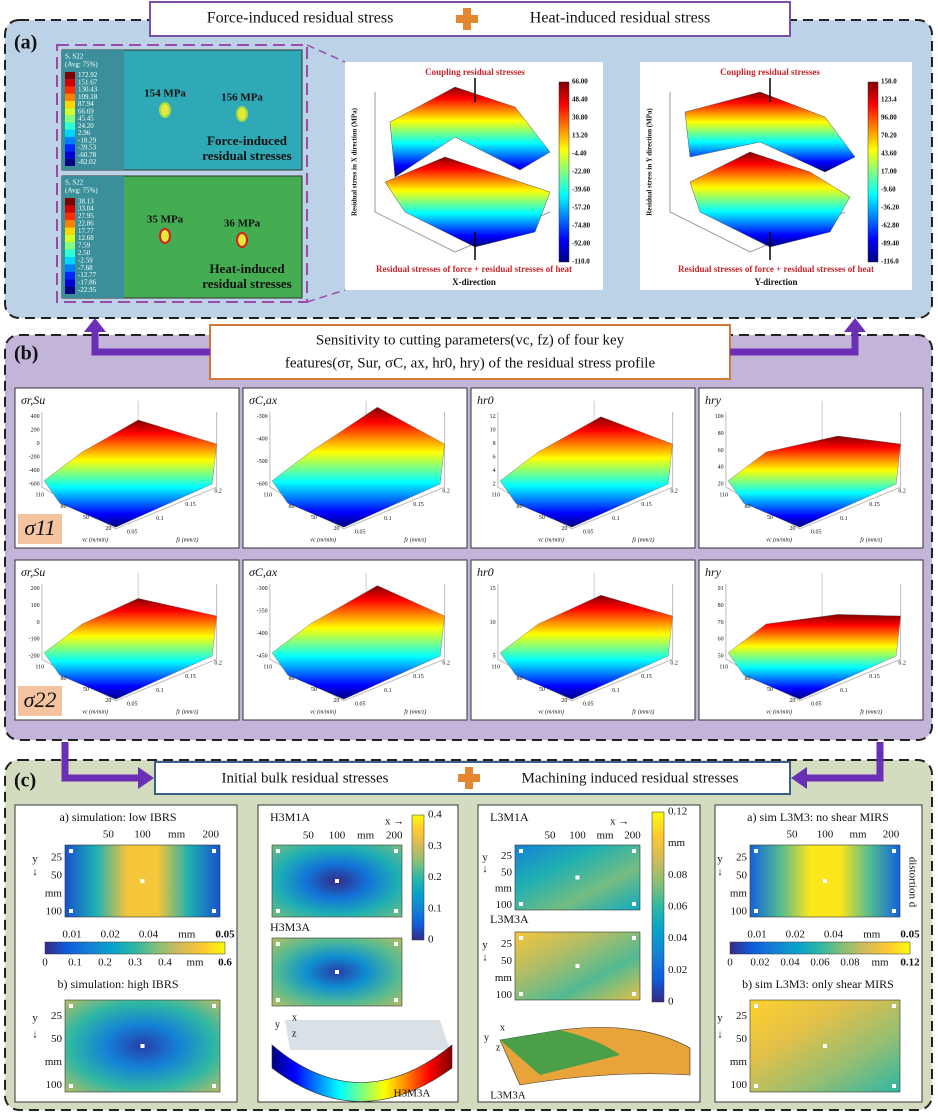 The image size is (938, 1115). I want to click on banner-left: Initial bulk residual stresses, so click(304, 778).